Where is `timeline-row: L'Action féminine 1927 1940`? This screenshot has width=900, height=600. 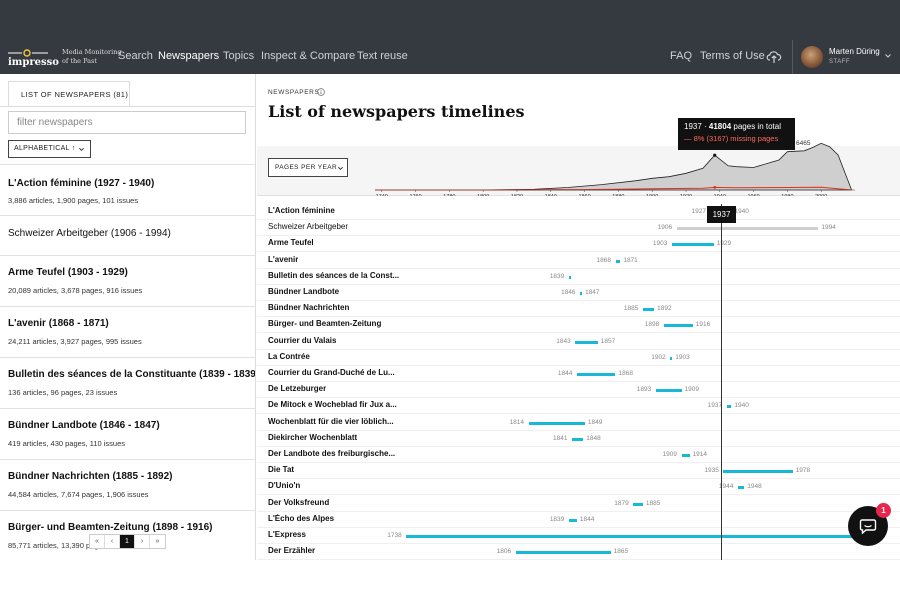
timeline-row: L'Action féminine 1927 1940 is located at coordinates (578, 212).